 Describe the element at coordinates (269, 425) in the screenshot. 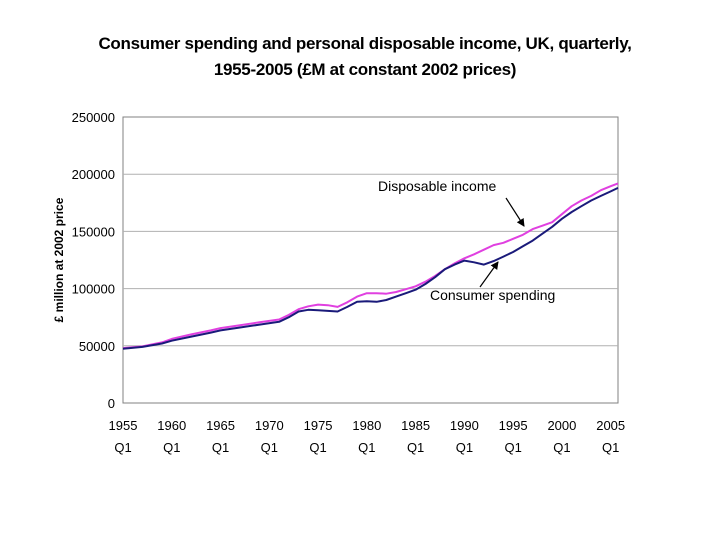

I see `x-tick-label-year: 1970` at that location.